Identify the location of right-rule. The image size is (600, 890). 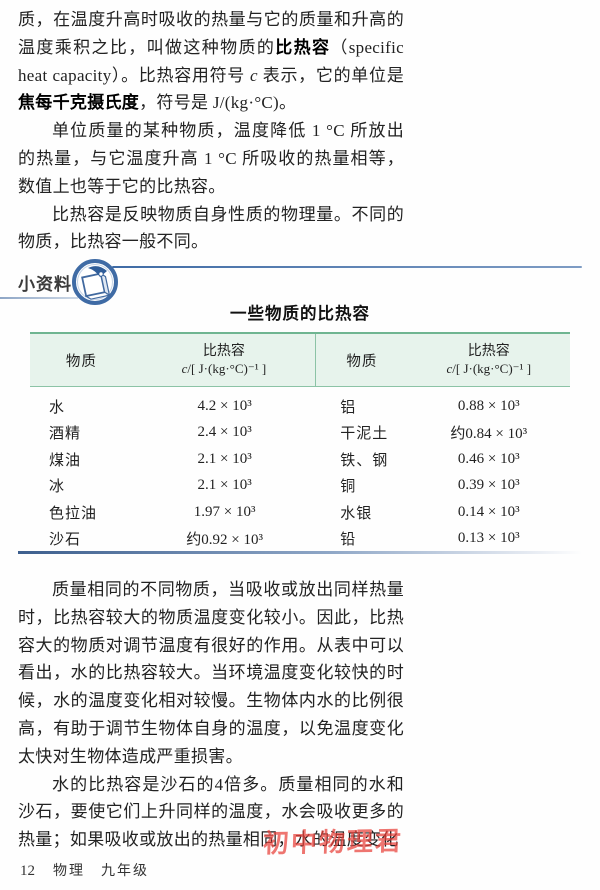
(347, 267).